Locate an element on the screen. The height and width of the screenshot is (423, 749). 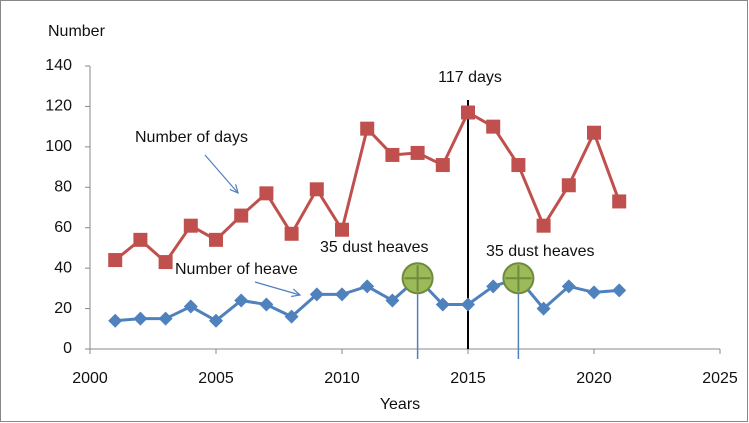
y-axis-label: Number is located at coordinates (77, 31).